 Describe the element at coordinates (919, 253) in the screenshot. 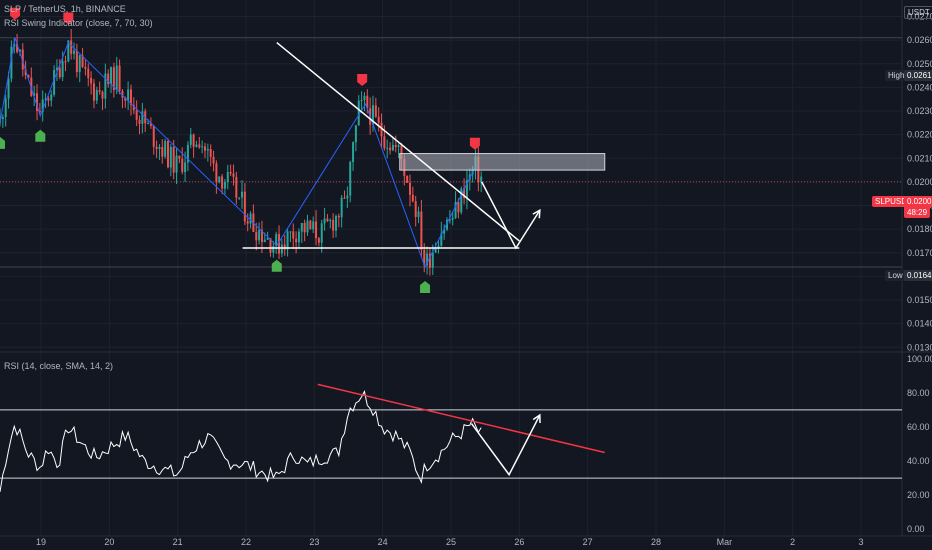

I see `price-tick-label: 0.0170` at that location.